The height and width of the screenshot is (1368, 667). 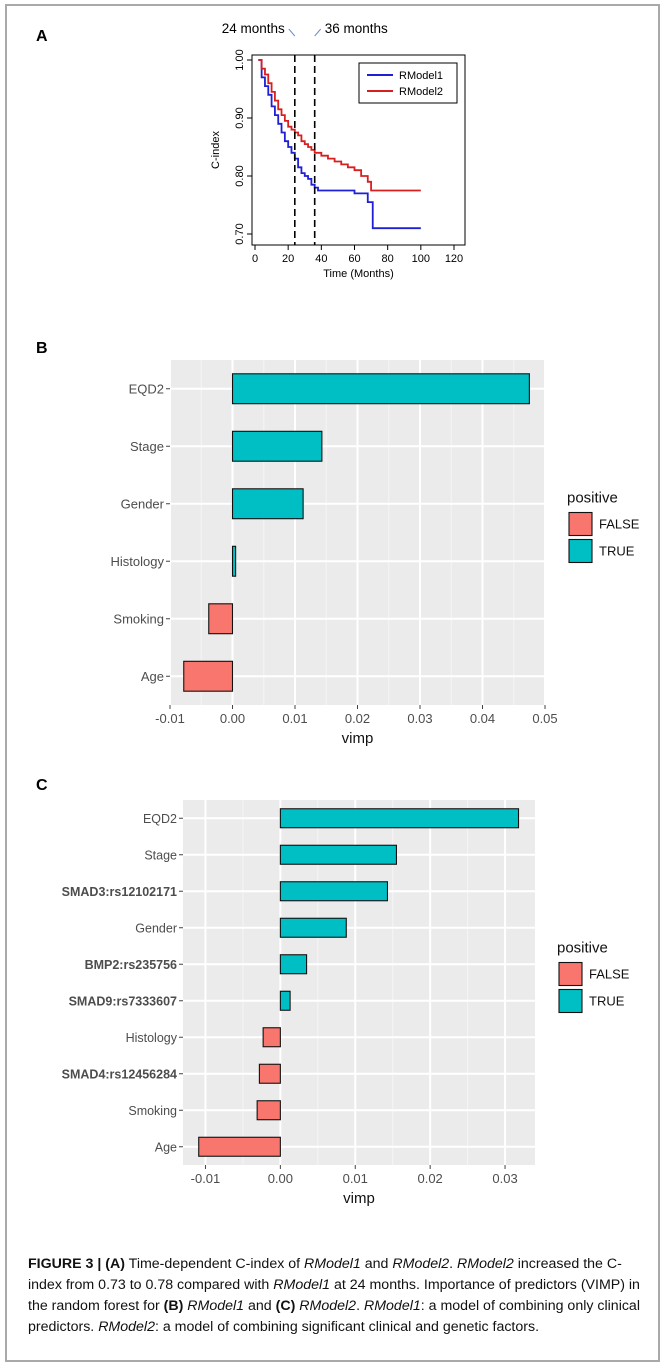 What do you see at coordinates (285, 1306) in the screenshot?
I see `caption-part-c: (C)` at bounding box center [285, 1306].